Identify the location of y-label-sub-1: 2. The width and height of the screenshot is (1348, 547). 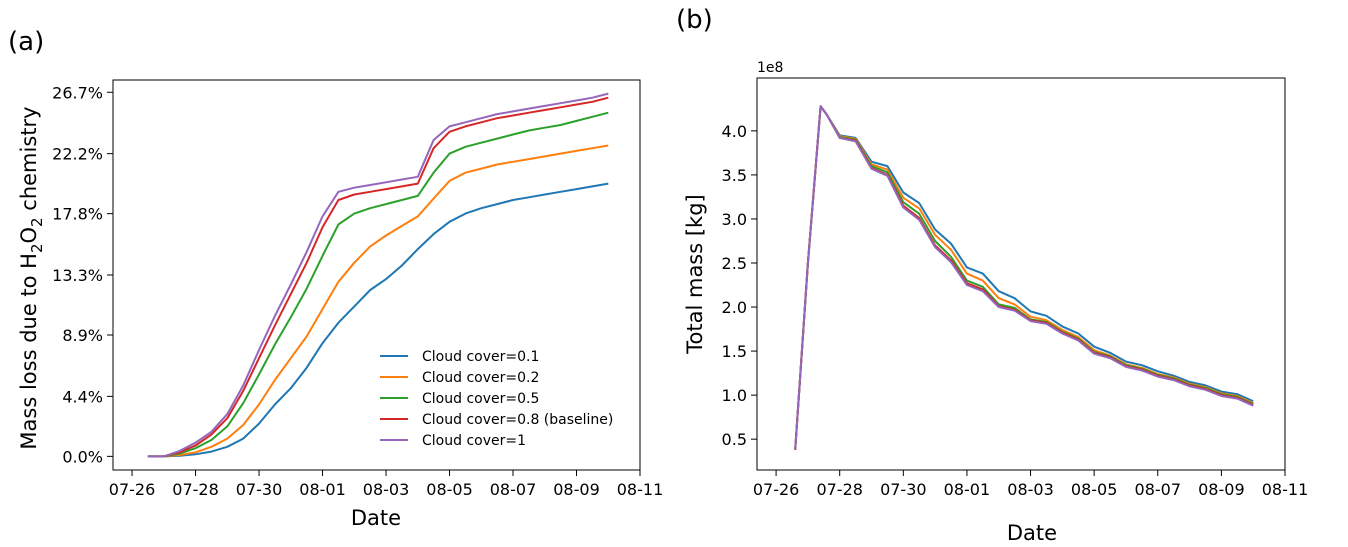
(37, 248).